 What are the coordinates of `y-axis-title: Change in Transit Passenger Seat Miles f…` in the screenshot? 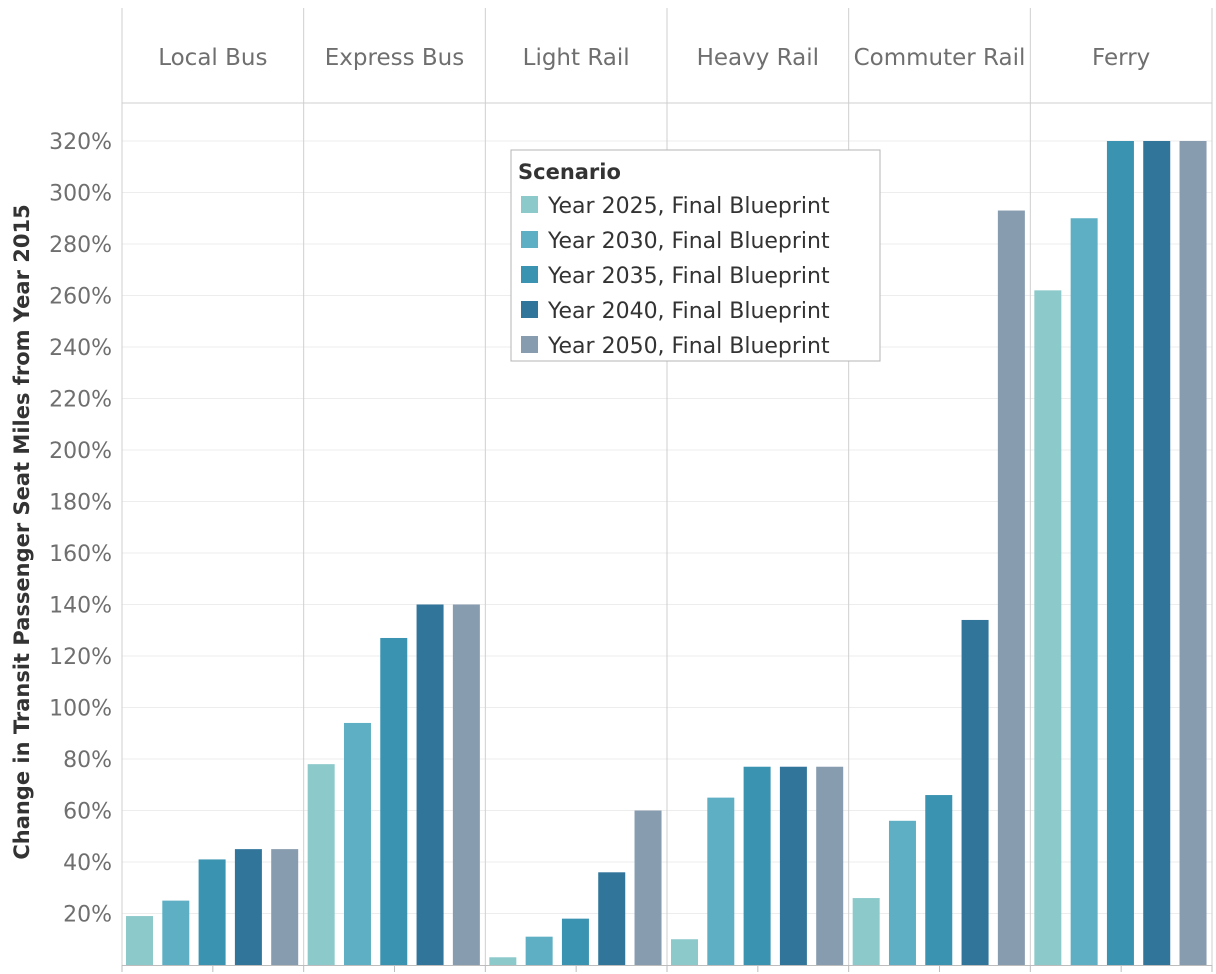 It's located at (22, 531).